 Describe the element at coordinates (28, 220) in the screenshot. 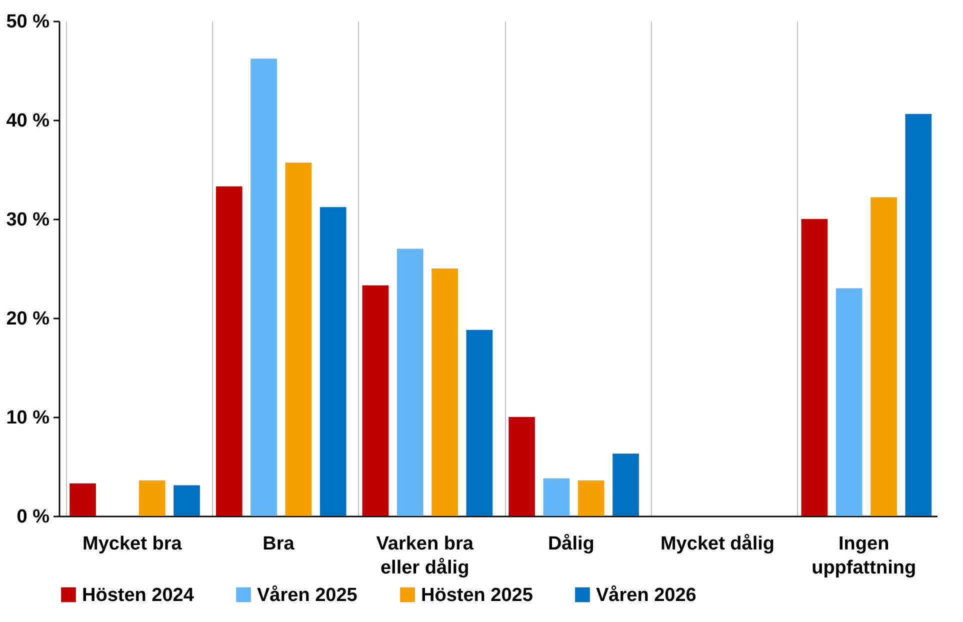

I see `y-tick-label: 30 %` at that location.